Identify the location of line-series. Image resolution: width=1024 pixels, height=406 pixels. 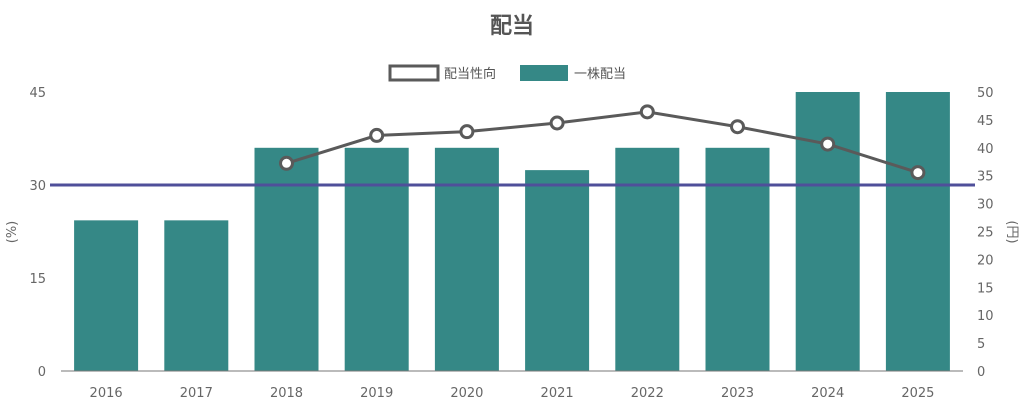
(602, 142).